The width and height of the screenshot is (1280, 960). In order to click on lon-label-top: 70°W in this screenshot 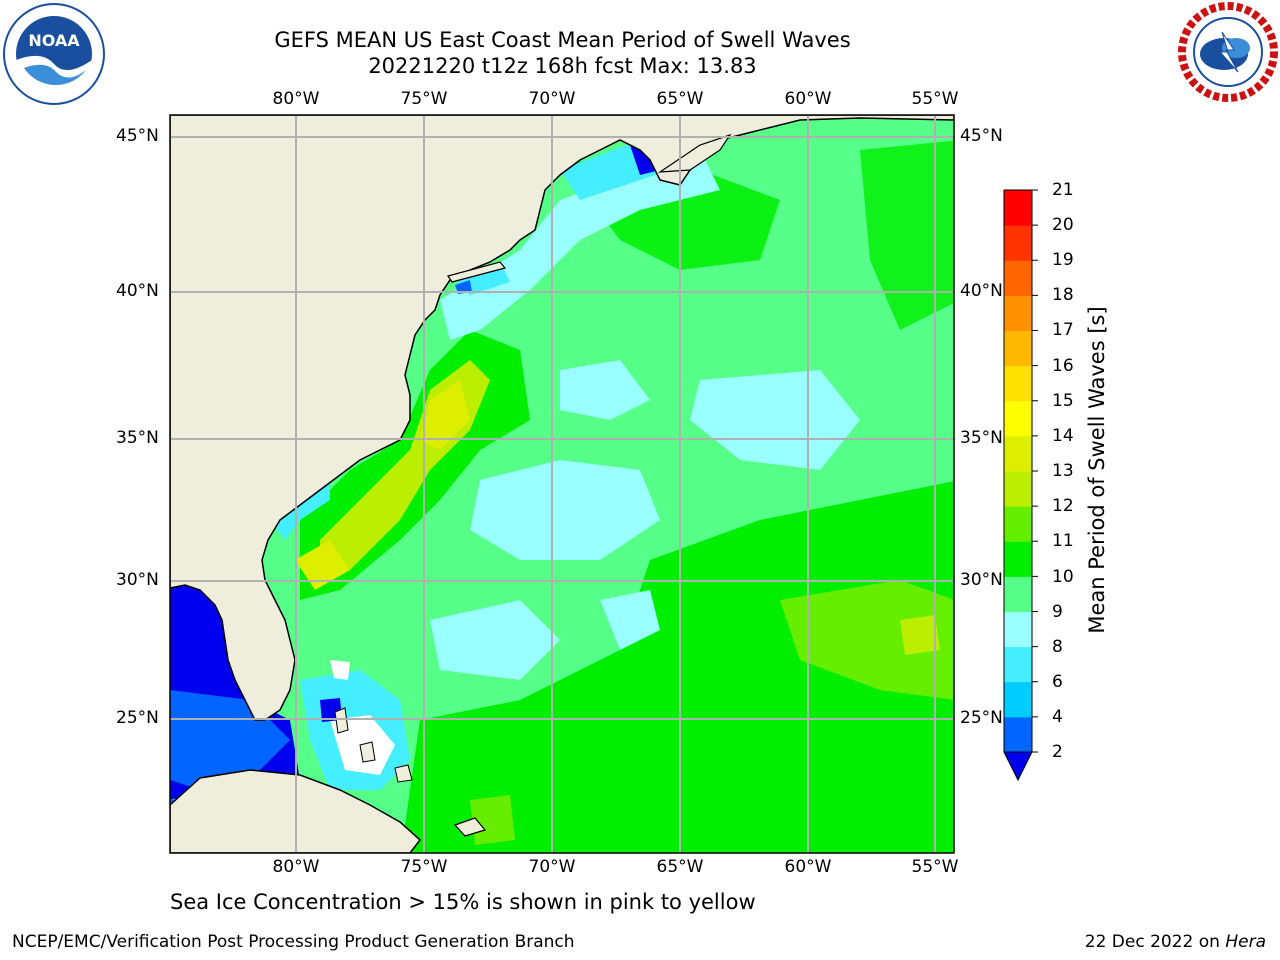, I will do `click(552, 99)`.